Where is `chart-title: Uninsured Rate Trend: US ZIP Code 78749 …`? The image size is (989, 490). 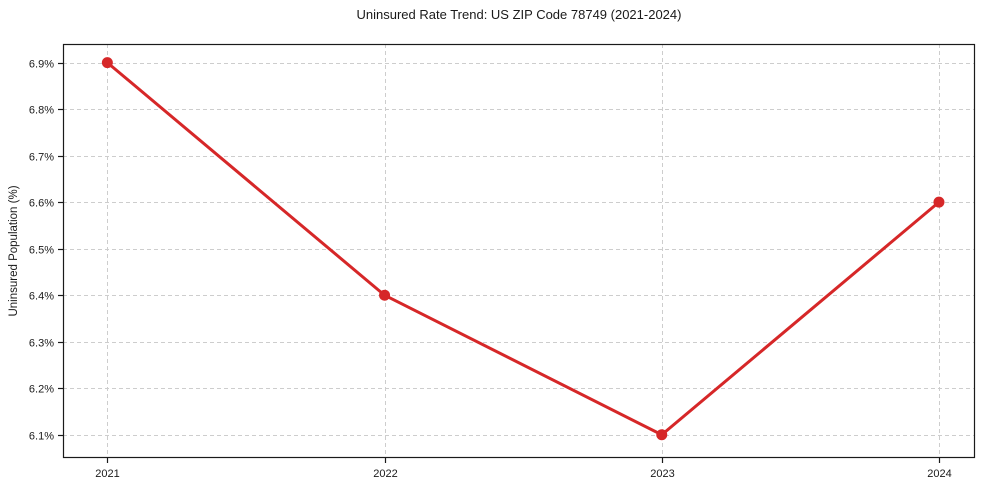
chart-title: Uninsured Rate Trend: US ZIP Code 78749 … is located at coordinates (519, 14).